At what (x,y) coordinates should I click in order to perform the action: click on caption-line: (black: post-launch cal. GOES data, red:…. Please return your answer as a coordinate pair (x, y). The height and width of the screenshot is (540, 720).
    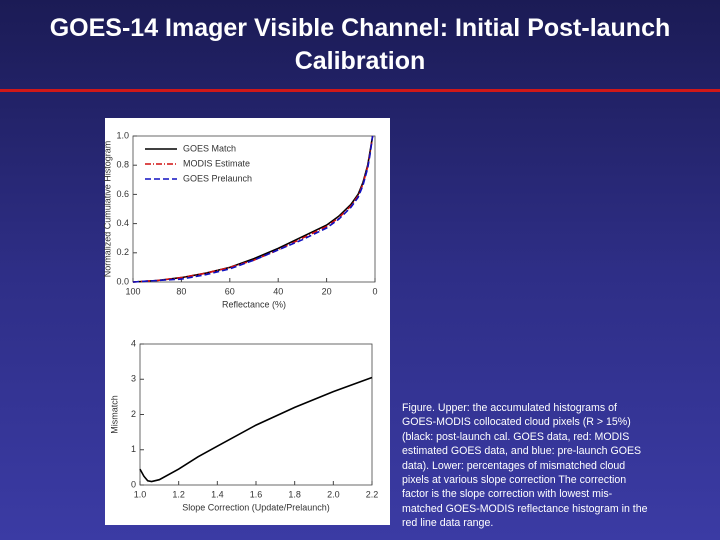
    Looking at the image, I should click on (516, 436).